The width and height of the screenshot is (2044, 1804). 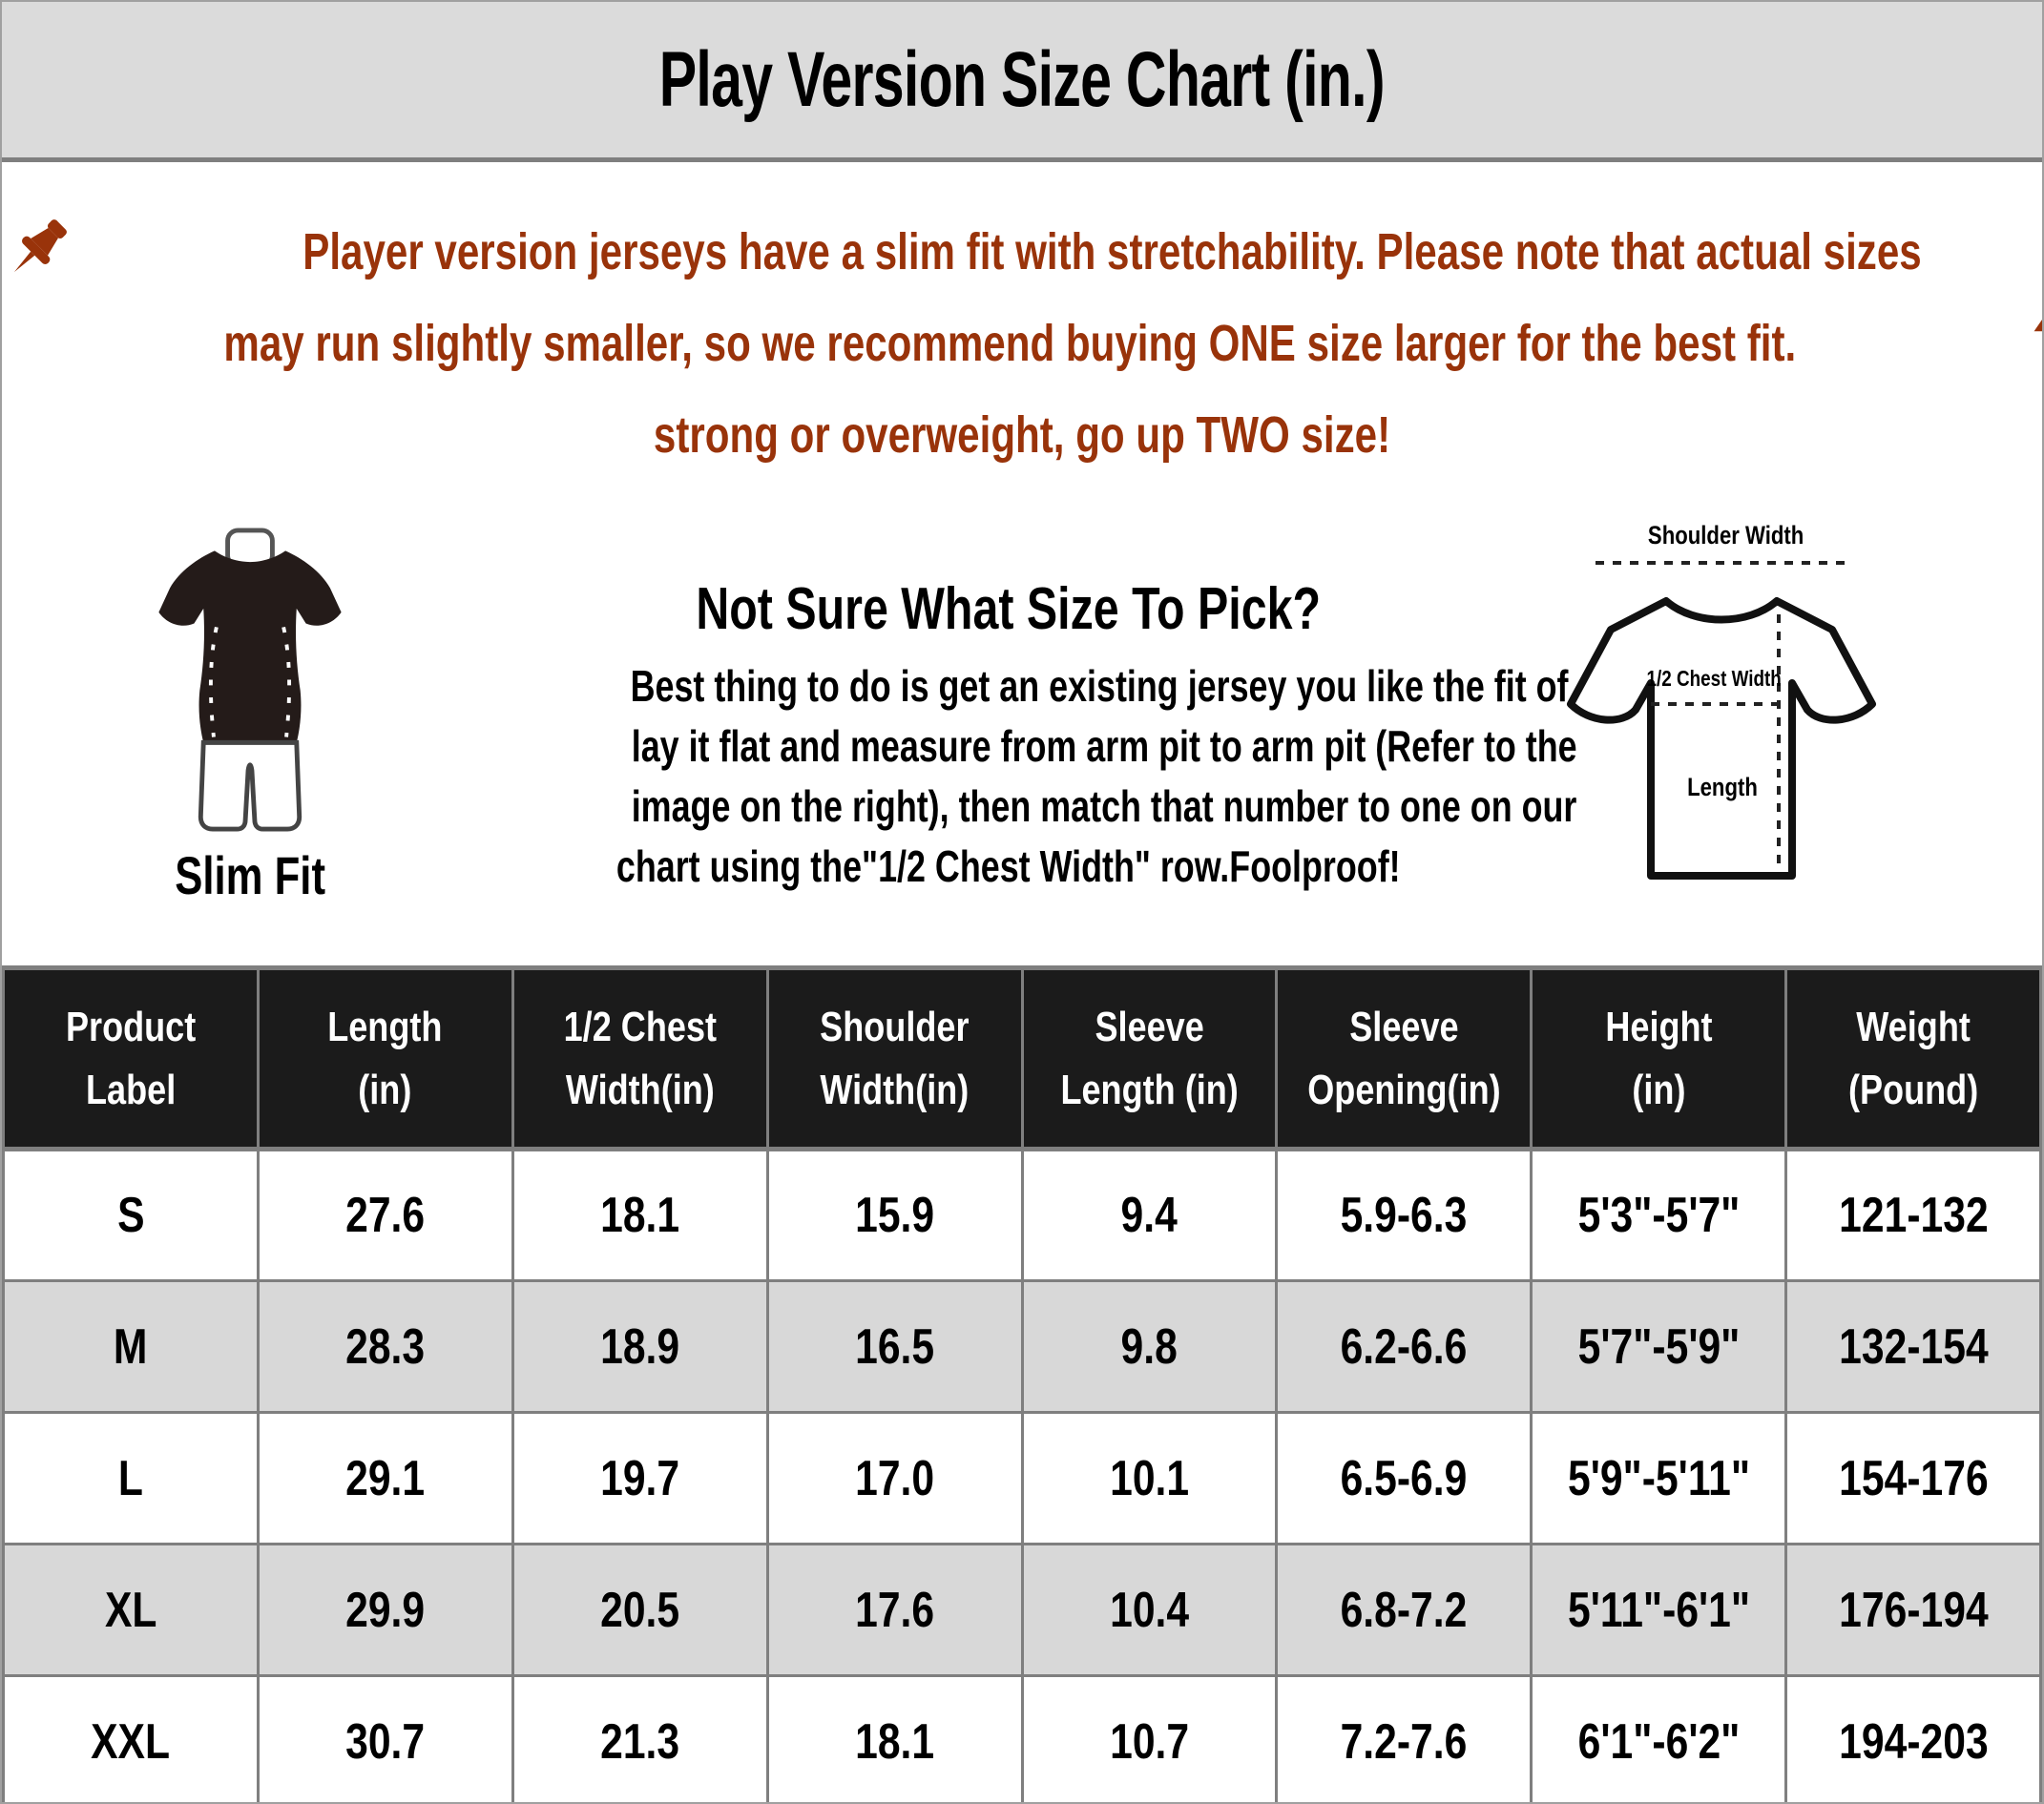 I want to click on measure-diagram-panel: Shoulder Width 1/2 Chest Width Length, so click(x=1780, y=722).